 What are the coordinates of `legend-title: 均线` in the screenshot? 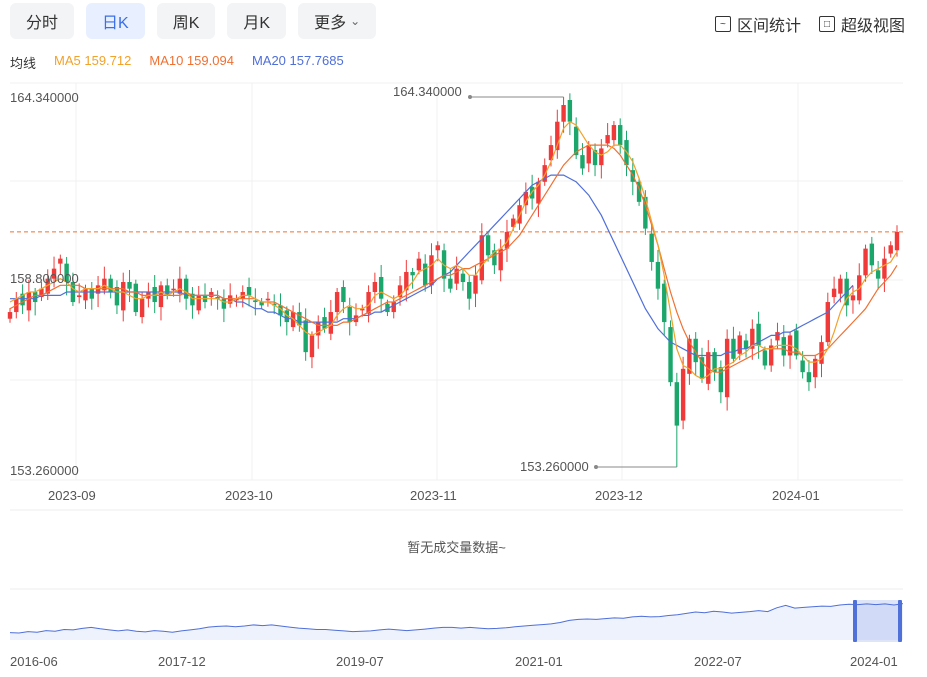 It's located at (23, 63).